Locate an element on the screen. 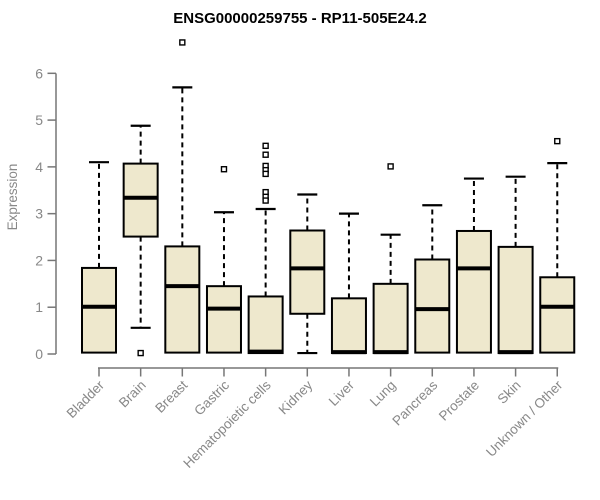 Image resolution: width=600 pixels, height=500 pixels. boxplot-gastric is located at coordinates (223, 260).